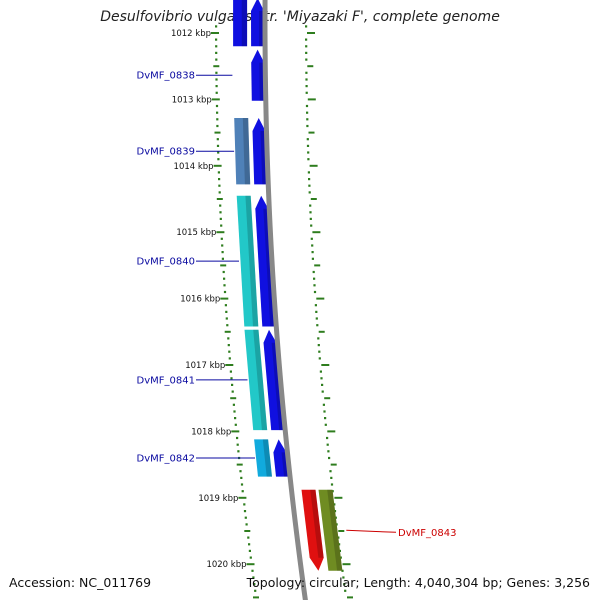 The width and height of the screenshot is (600, 600). What do you see at coordinates (166, 152) in the screenshot?
I see `gene-label: DvMF_0839` at bounding box center [166, 152].